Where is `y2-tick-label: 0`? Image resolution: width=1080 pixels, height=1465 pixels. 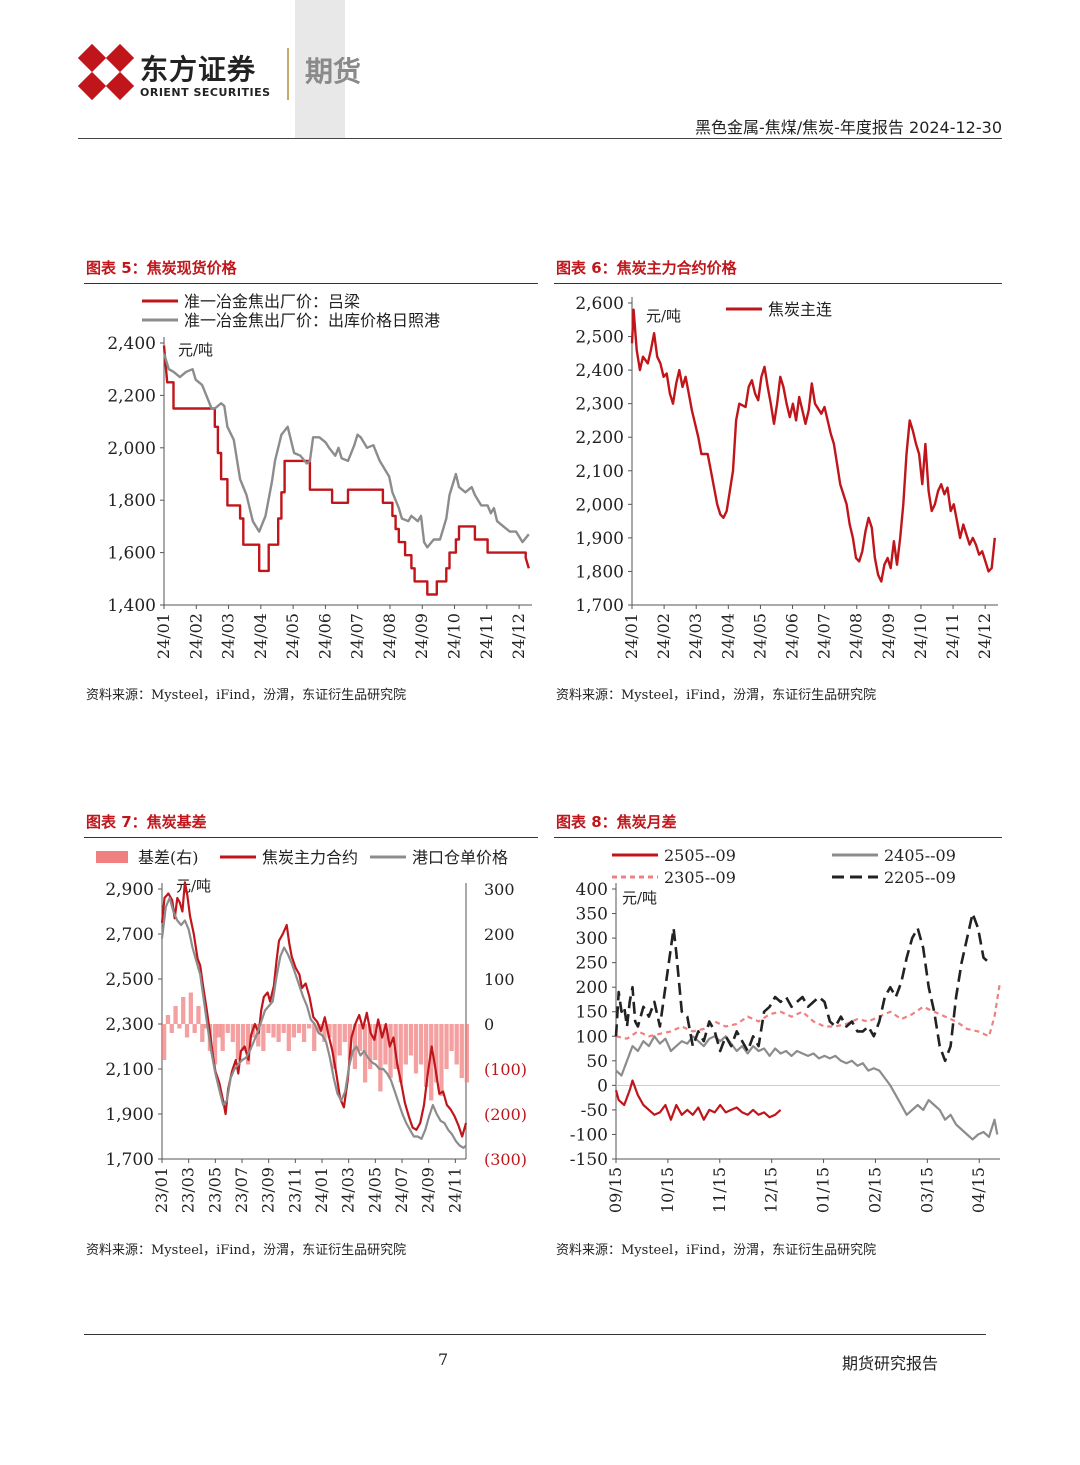 y2-tick-label: 0 is located at coordinates (489, 1024).